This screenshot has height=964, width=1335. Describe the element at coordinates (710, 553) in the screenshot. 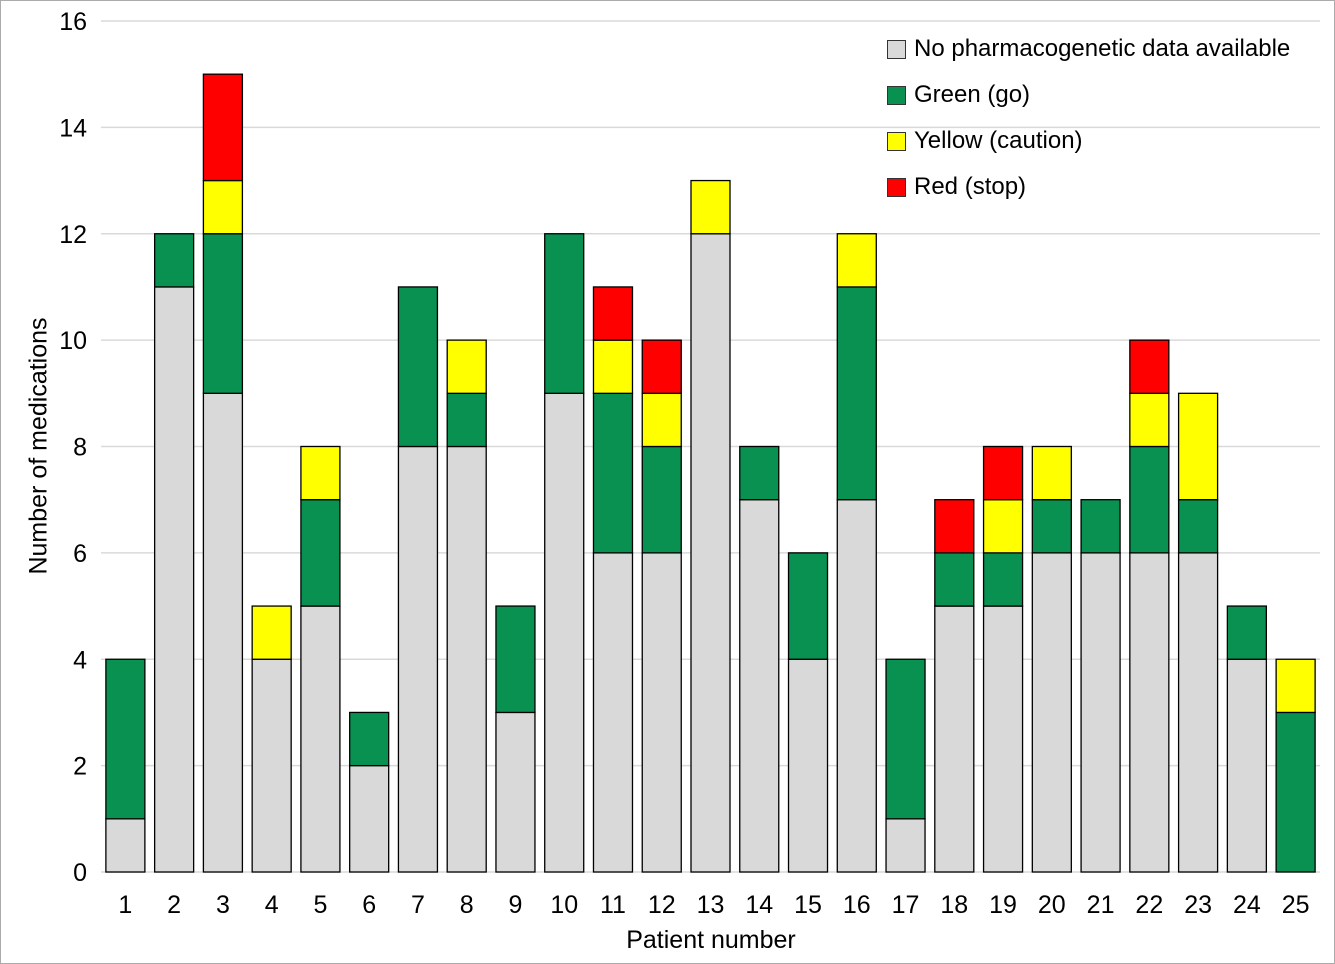

I see `bar-segment-series0-patient13` at that location.